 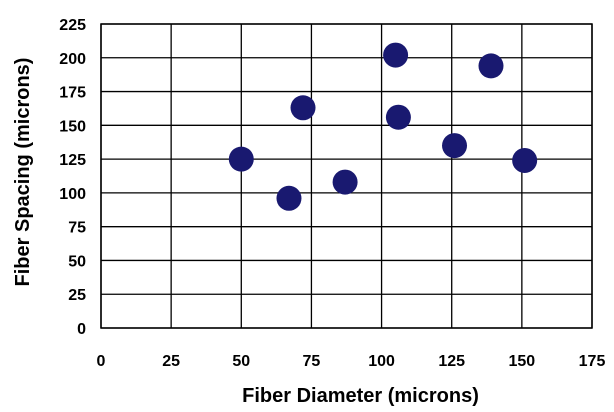 What do you see at coordinates (72, 160) in the screenshot?
I see `y-tick-label: 125` at bounding box center [72, 160].